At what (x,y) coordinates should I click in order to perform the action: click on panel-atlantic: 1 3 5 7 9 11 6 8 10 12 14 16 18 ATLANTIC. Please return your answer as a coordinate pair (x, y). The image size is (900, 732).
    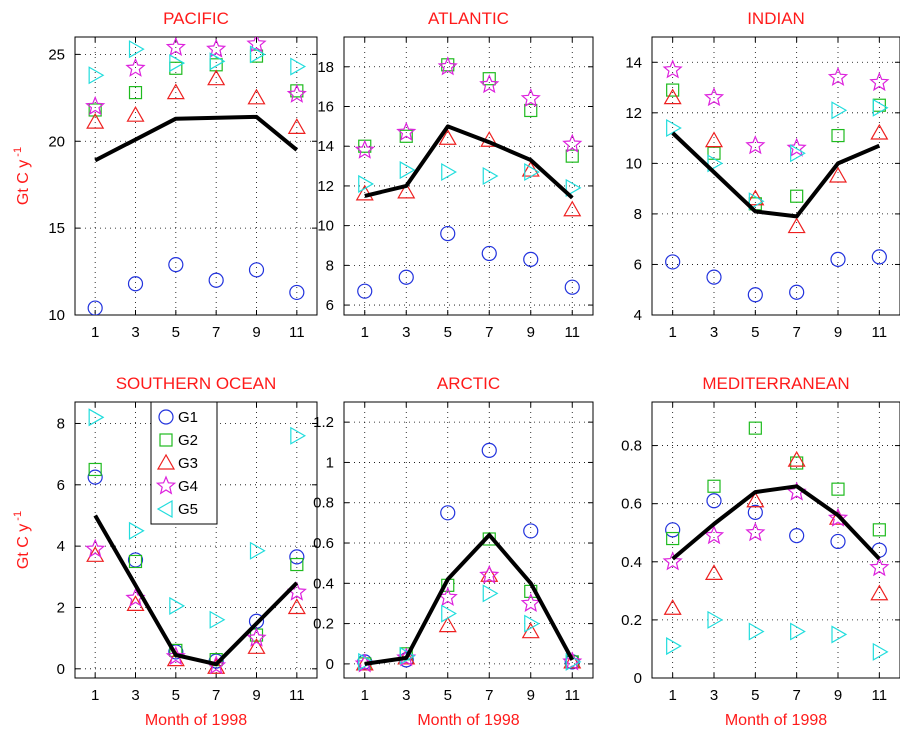
    Looking at the image, I should click on (455, 175).